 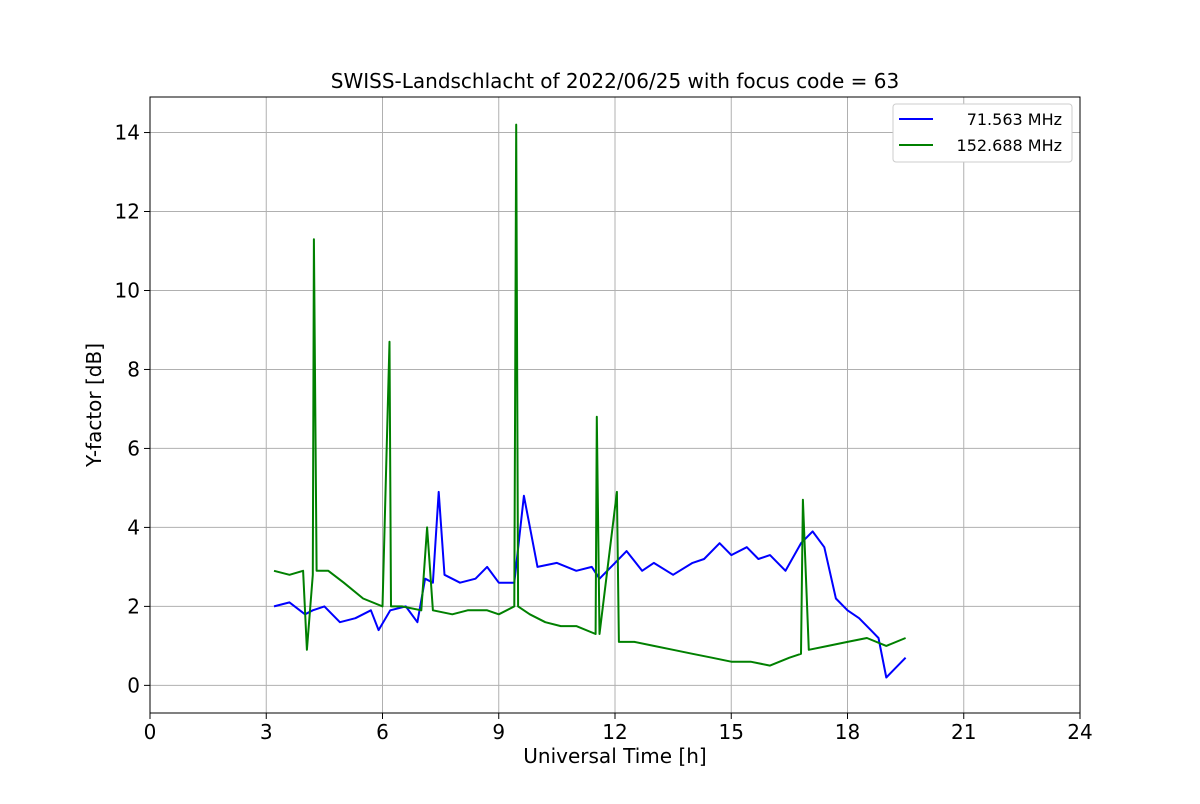 What do you see at coordinates (1009, 145) in the screenshot?
I see `legend-label-2: 152.688 MHz` at bounding box center [1009, 145].